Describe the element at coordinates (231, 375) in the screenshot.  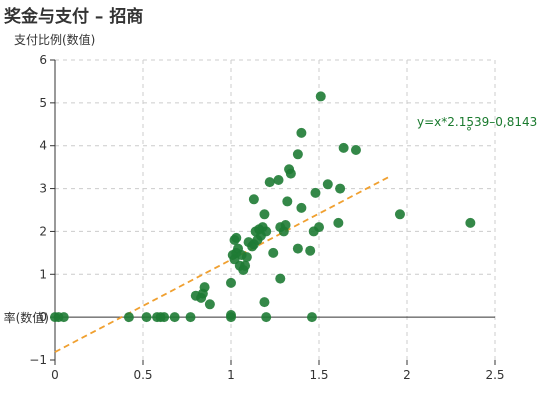
I see `x-tick-label: 1` at that location.